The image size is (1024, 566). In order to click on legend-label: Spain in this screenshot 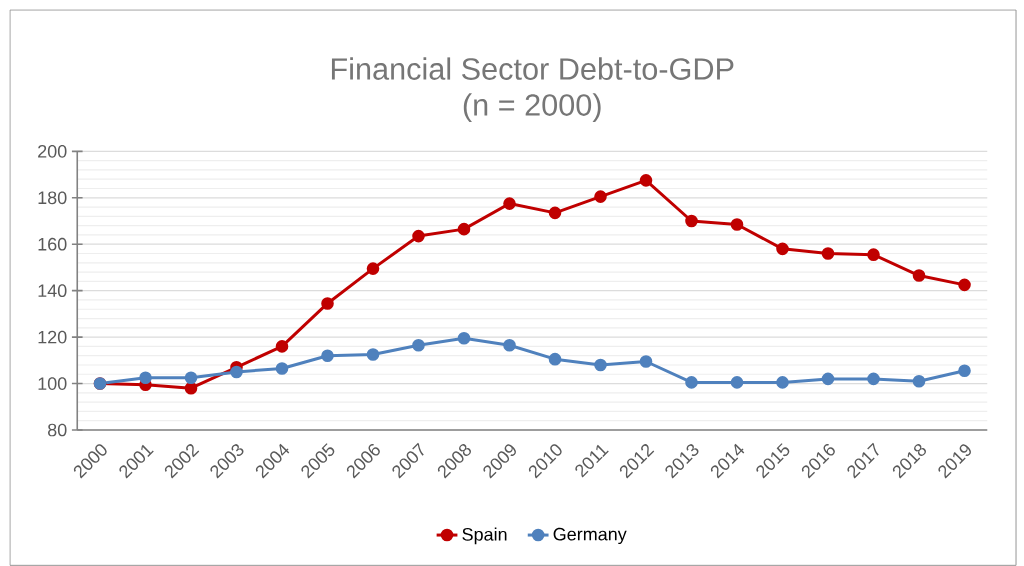, I will do `click(484, 536)`.